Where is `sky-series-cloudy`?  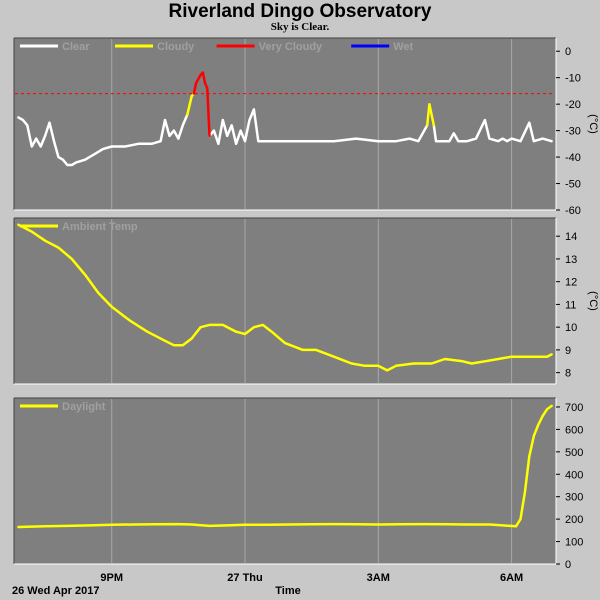
sky-series-cloudy is located at coordinates (430, 114).